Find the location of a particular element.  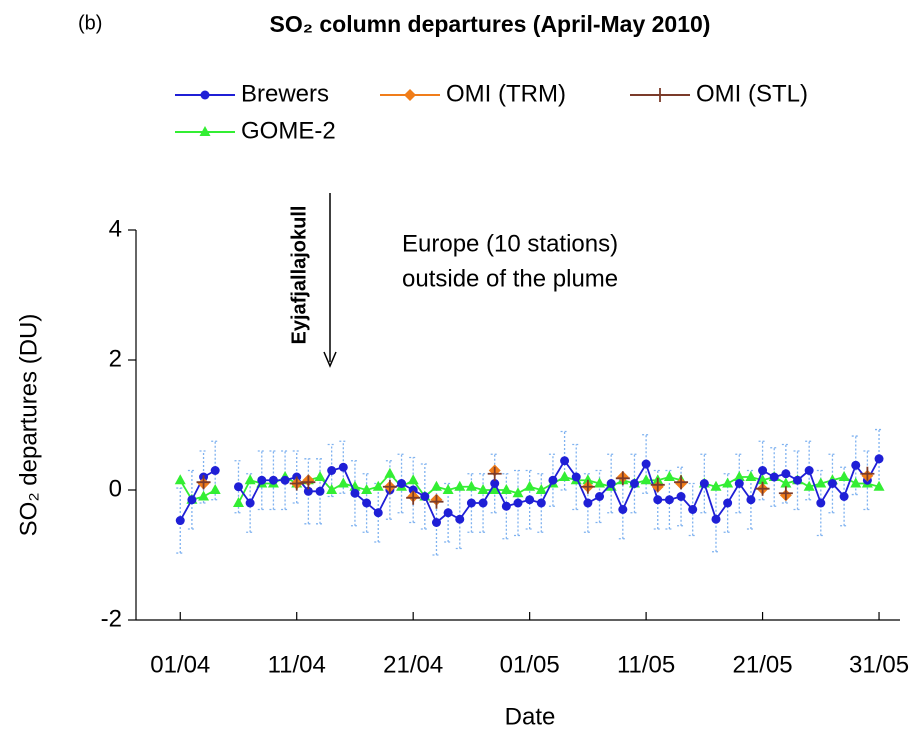

chart-title: SO₂ column departures (April-May 2010) is located at coordinates (490, 24).